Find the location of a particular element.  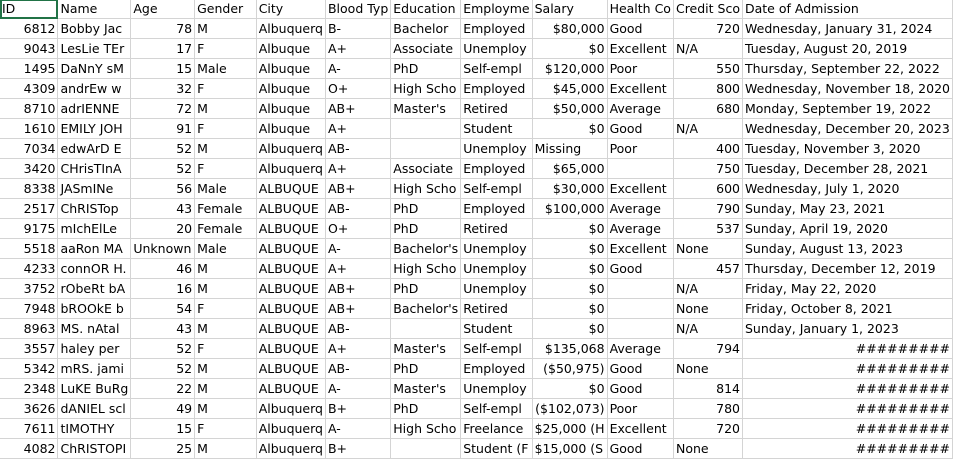

cell-age: 72 is located at coordinates (163, 108).